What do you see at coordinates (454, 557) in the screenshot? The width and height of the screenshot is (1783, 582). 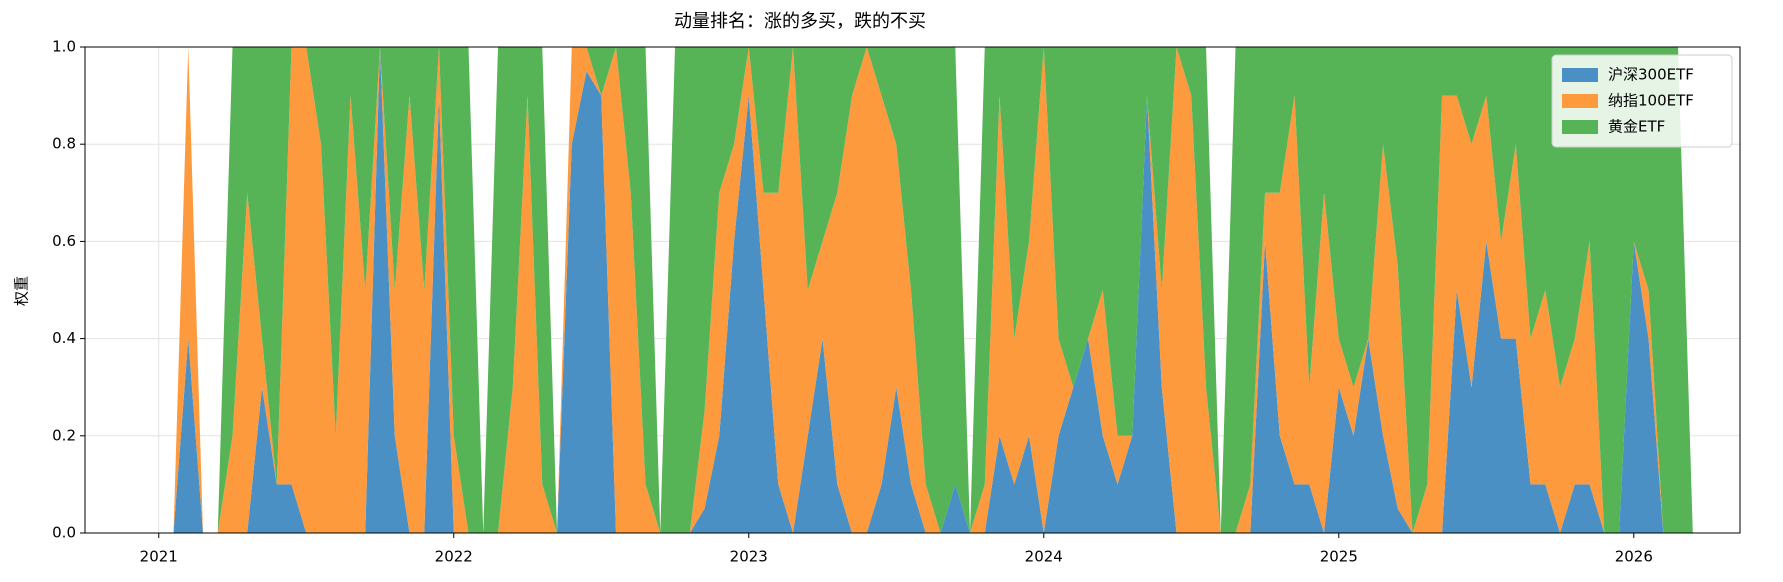 I see `x-tick-label: 2022` at bounding box center [454, 557].